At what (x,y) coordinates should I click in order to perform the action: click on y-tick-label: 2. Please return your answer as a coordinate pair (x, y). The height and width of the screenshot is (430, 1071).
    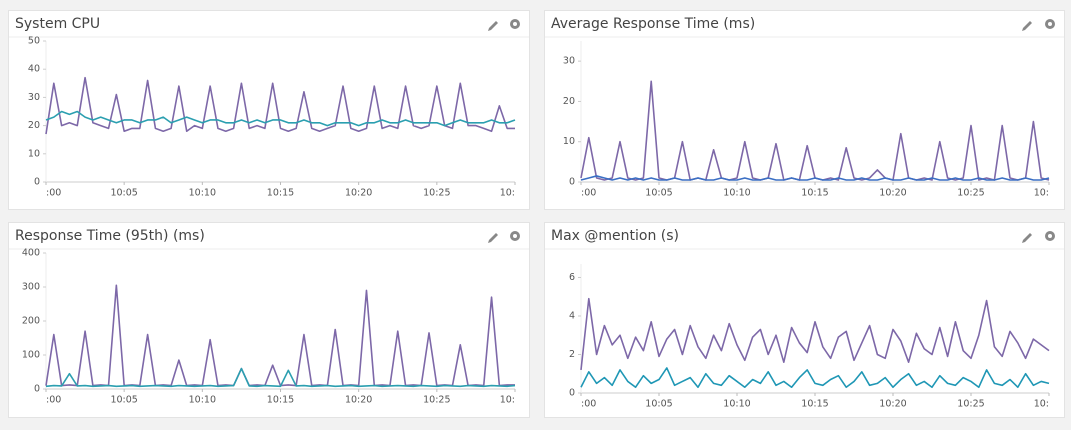
    Looking at the image, I should click on (572, 354).